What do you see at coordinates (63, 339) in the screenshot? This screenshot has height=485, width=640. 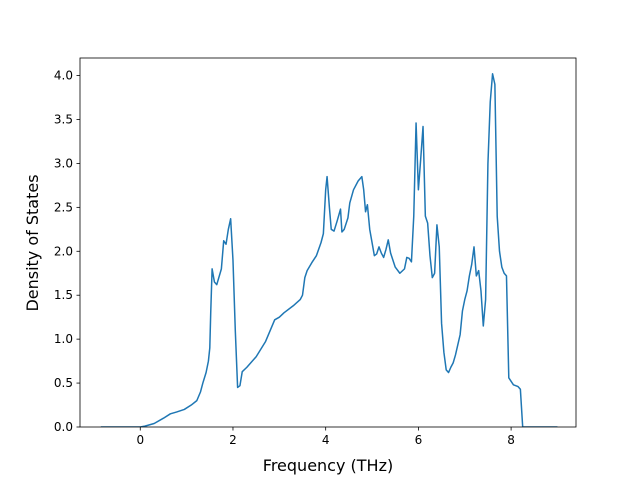 I see `y-tick-label: 1.0` at bounding box center [63, 339].